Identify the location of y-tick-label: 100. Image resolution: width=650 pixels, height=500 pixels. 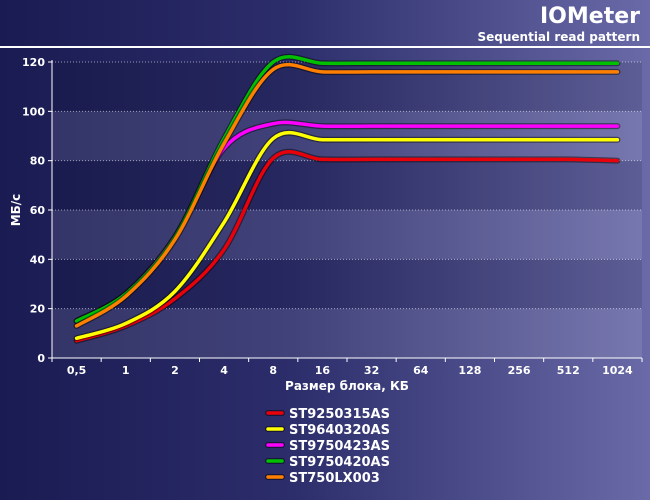
(33, 111).